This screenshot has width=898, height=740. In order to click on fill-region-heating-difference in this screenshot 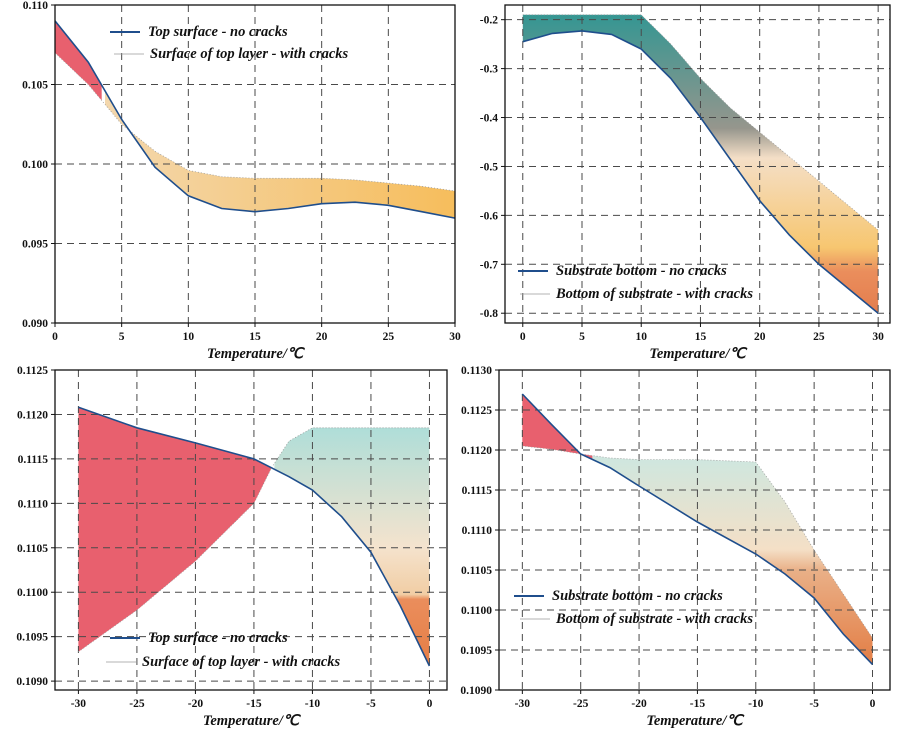, I will do `click(280, 154)`.